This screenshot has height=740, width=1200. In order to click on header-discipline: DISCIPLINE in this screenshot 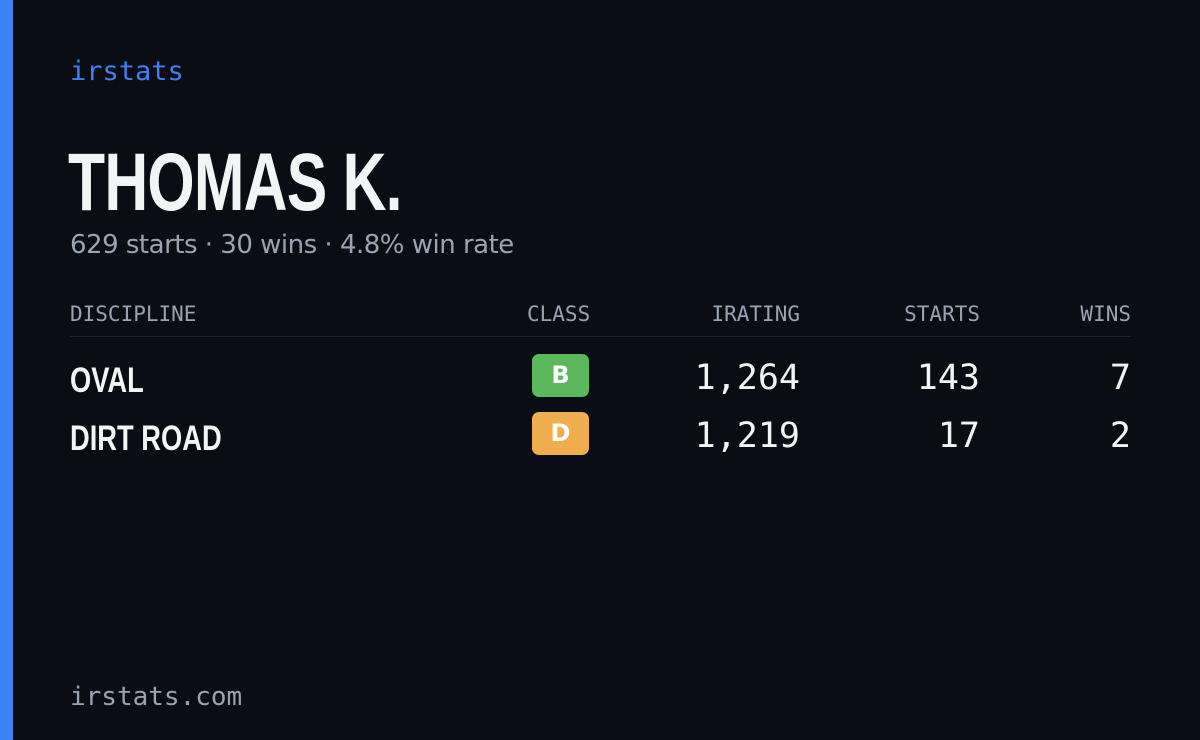, I will do `click(133, 314)`.